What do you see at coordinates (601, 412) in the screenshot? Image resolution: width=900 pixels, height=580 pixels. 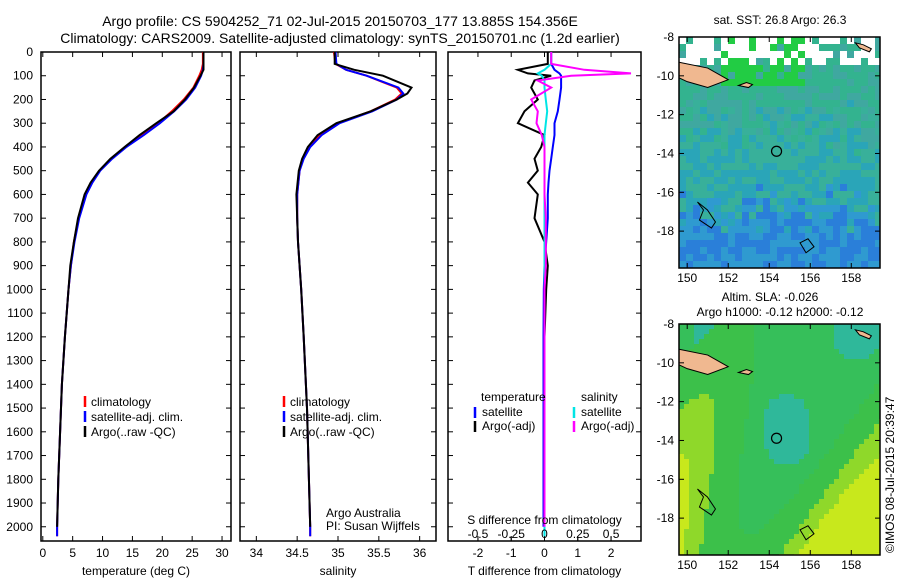 I see `legend-label: satellite` at bounding box center [601, 412].